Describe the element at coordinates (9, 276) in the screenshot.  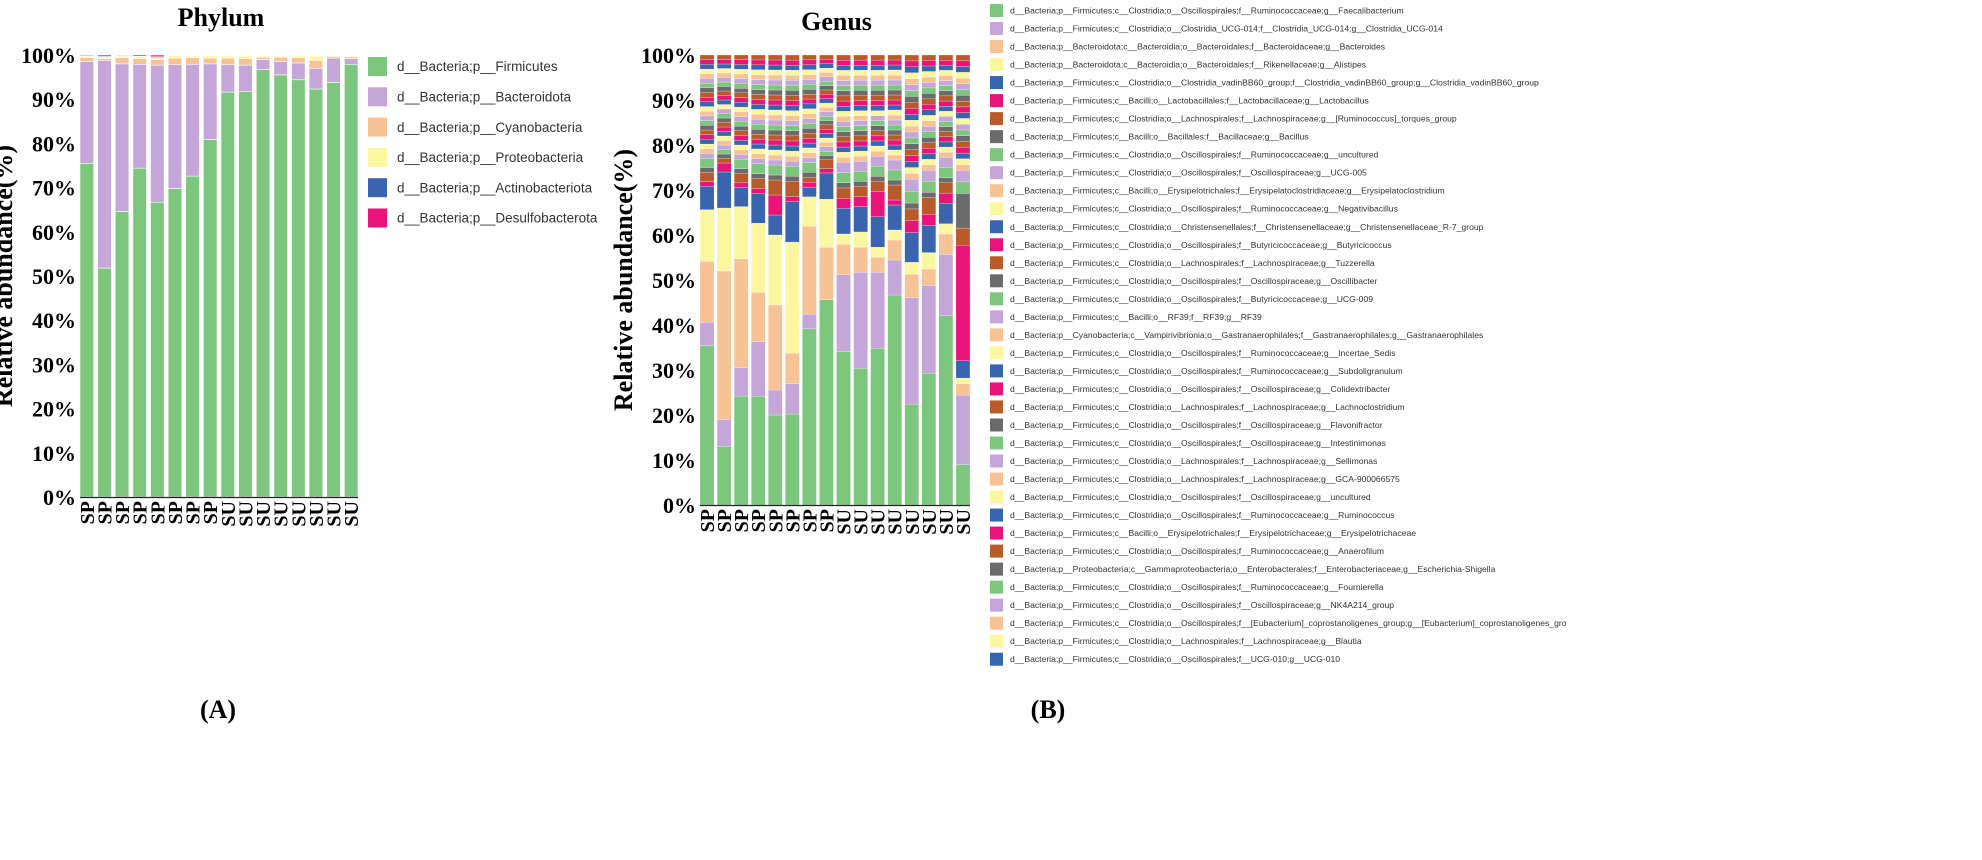
I see `y-axis-label: Relative abundance(%)` at that location.